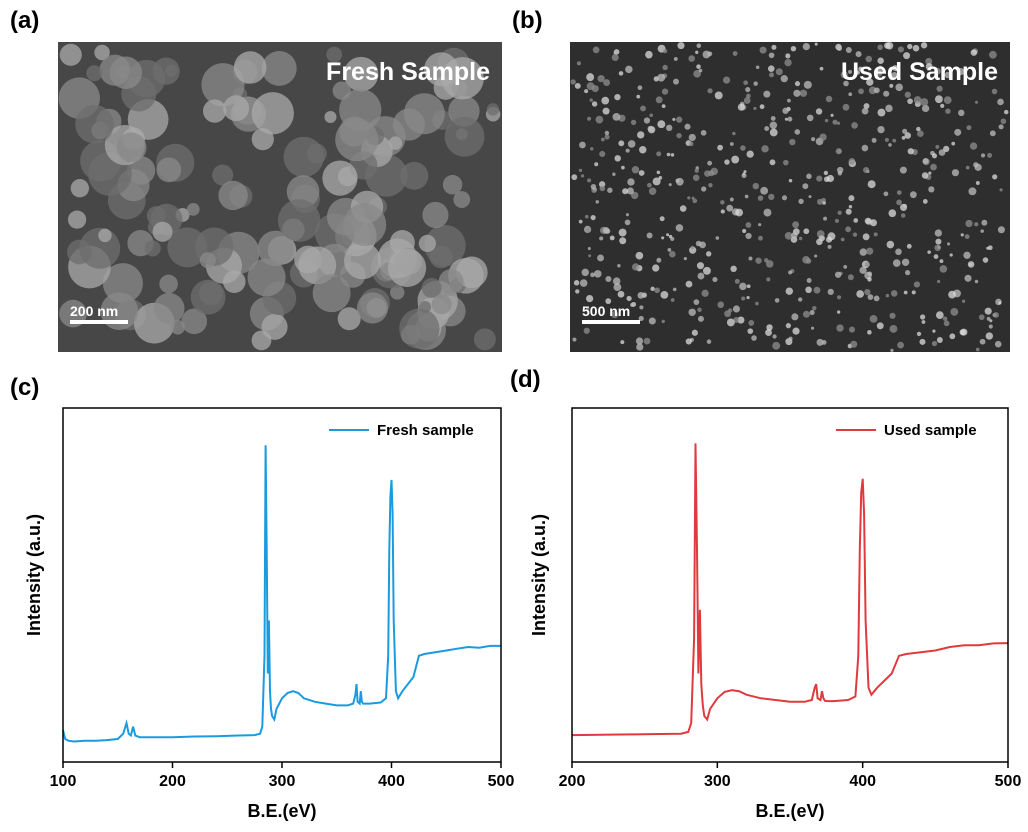  What do you see at coordinates (282, 781) in the screenshot?
I see `x-tick-label: 300` at bounding box center [282, 781].